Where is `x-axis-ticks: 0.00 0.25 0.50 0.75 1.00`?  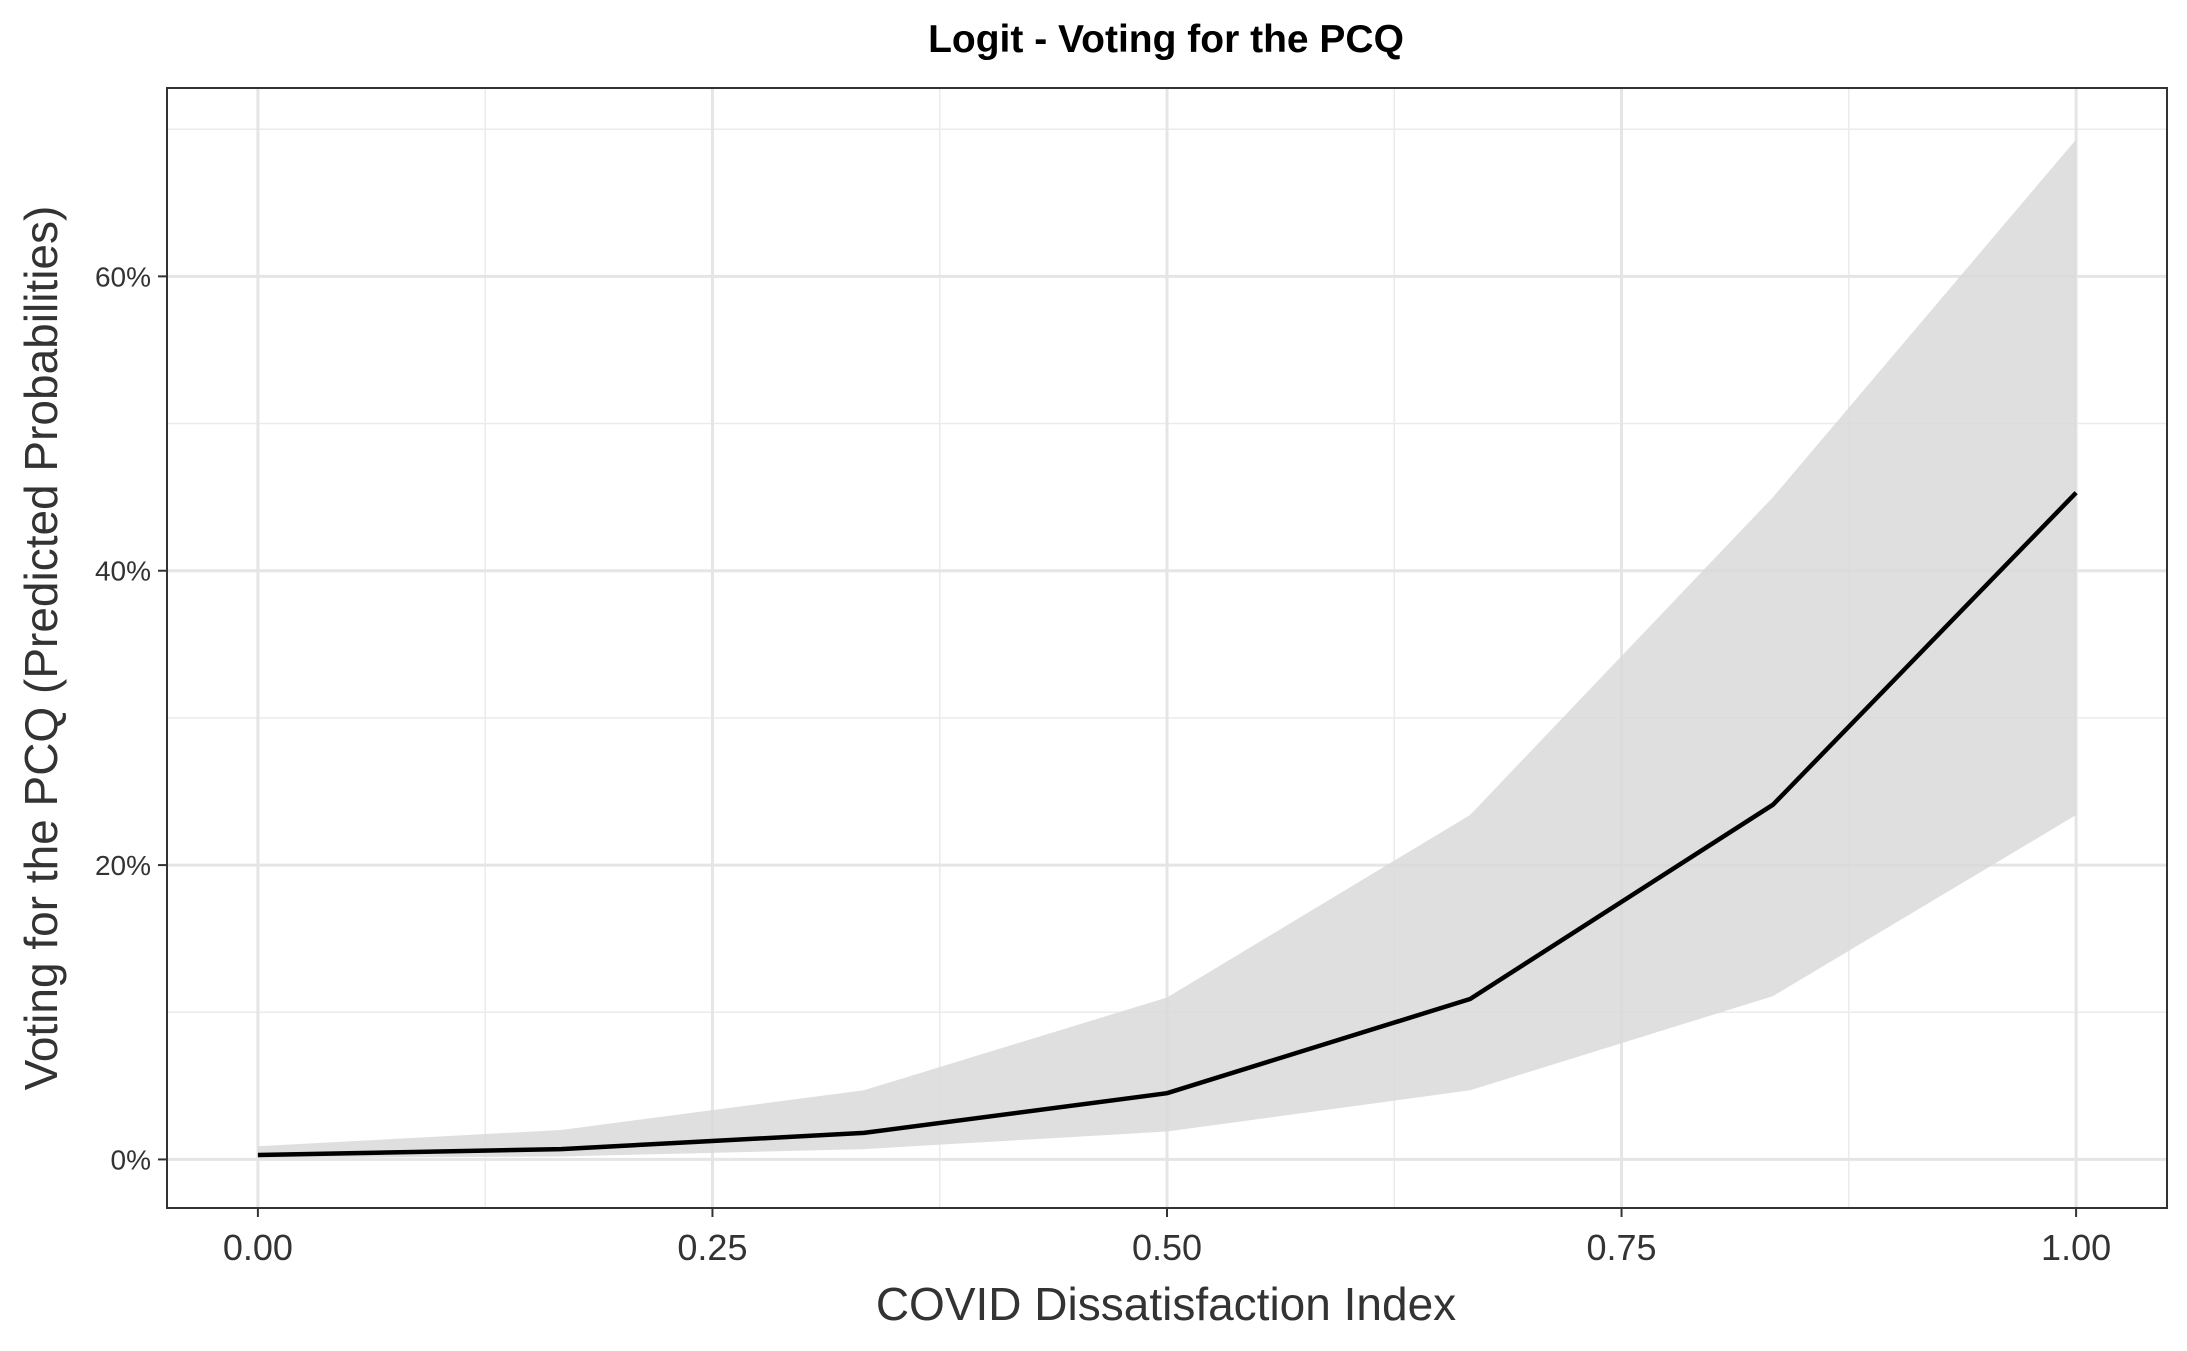 x-axis-ticks: 0.00 0.25 0.50 0.75 1.00 is located at coordinates (1167, 1238).